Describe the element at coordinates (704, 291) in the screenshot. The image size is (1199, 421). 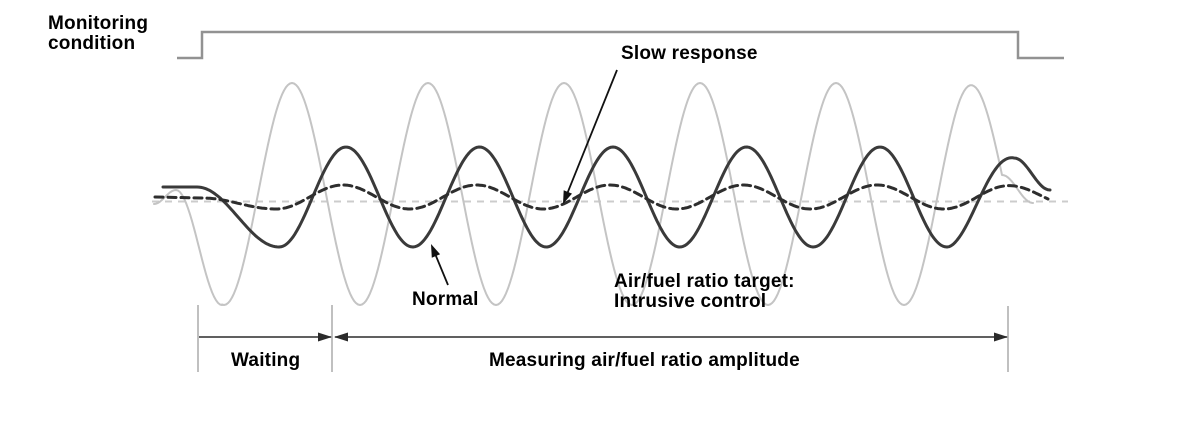
I see `air-fuel-target-label: Air/fuel ratio target: Intrusive control` at that location.